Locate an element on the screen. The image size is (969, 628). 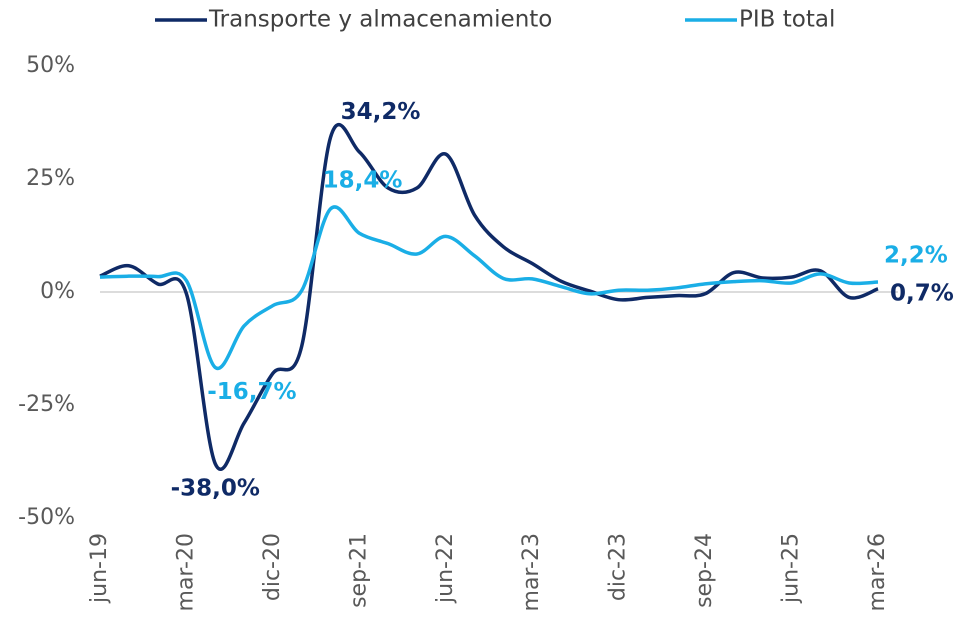
x-tick-label: mar-26 is located at coordinates (877, 572).